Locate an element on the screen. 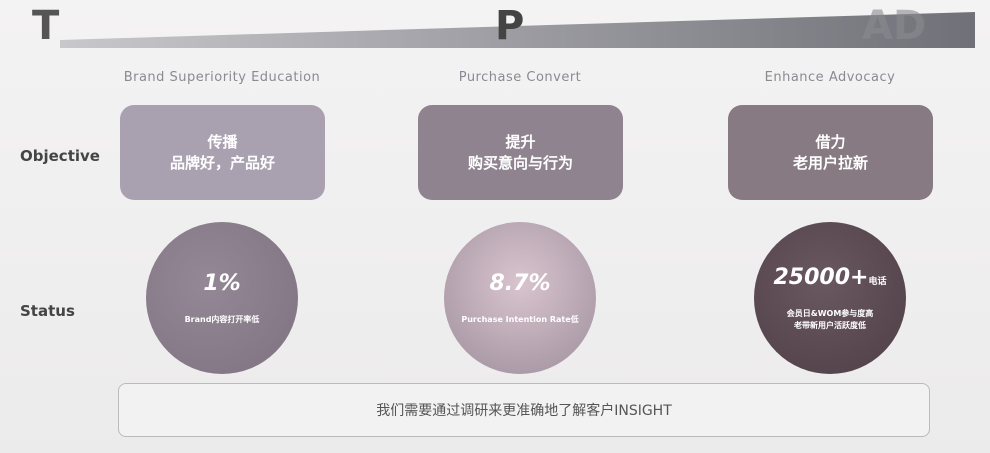 Image resolution: width=990 pixels, height=453 pixels. row-label: Objective is located at coordinates (60, 156).